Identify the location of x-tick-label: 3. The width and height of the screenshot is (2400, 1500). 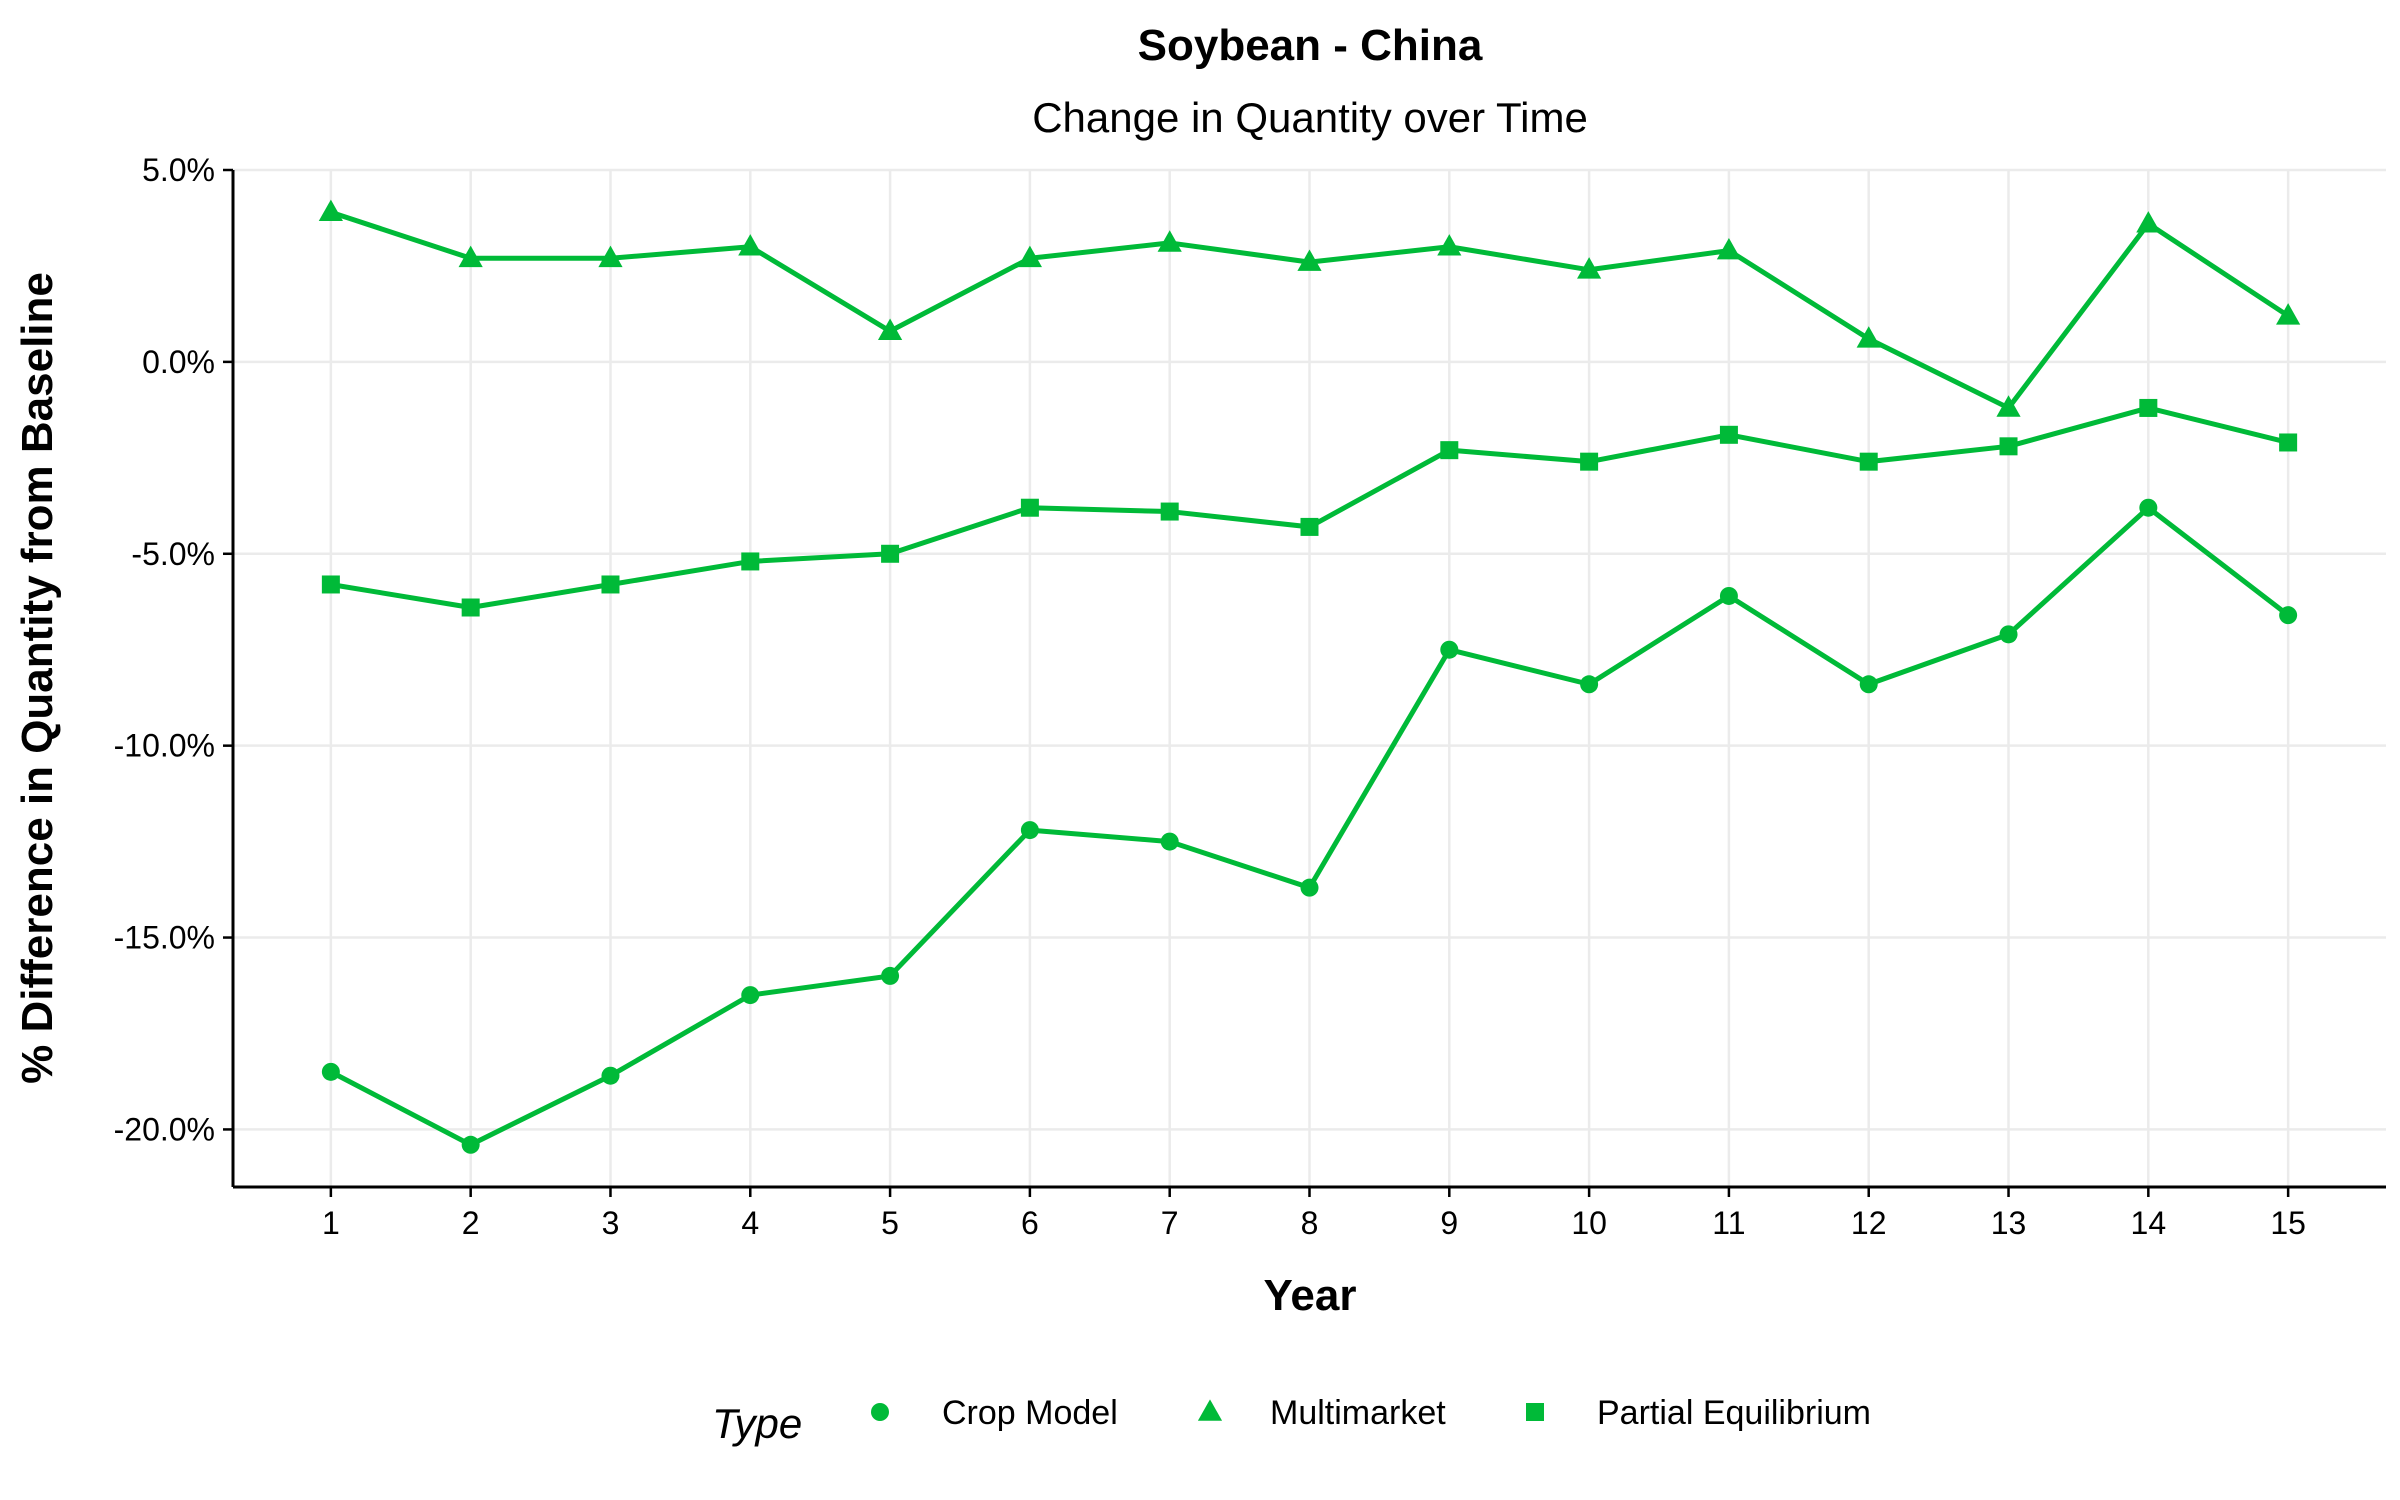
(611, 1223).